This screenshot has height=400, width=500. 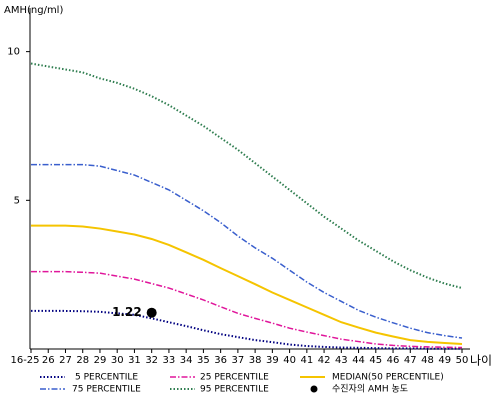 I want to click on legend-label: 95 PERCENTILE, so click(x=234, y=390).